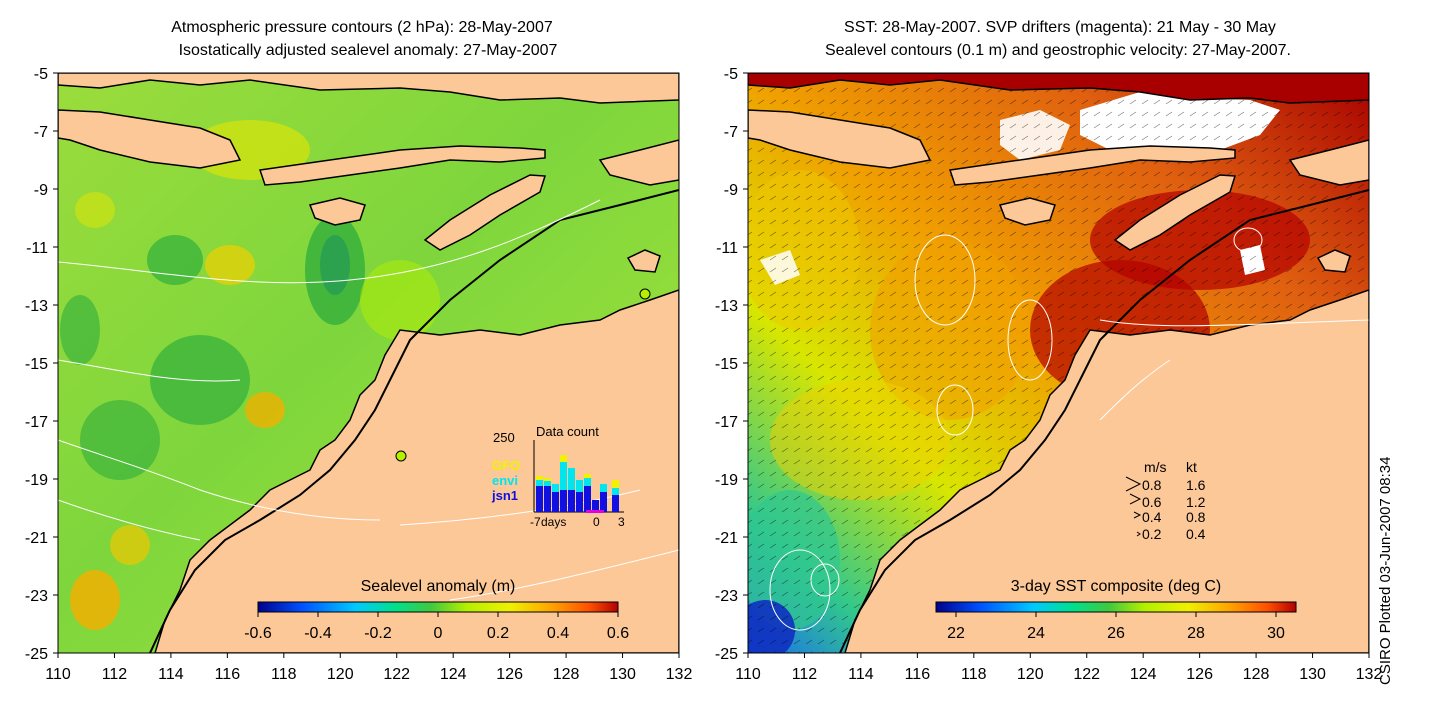 This screenshot has height=720, width=1440. Describe the element at coordinates (621, 522) in the screenshot. I see `inset-xlabel-max: 3` at that location.